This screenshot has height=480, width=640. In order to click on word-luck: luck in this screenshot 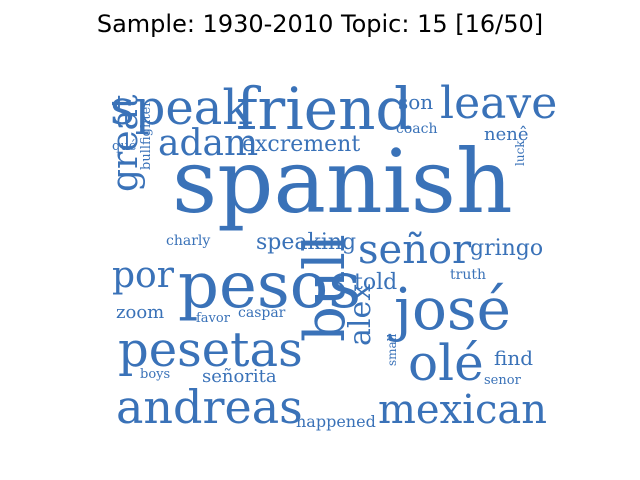, I will do `click(520, 153)`.